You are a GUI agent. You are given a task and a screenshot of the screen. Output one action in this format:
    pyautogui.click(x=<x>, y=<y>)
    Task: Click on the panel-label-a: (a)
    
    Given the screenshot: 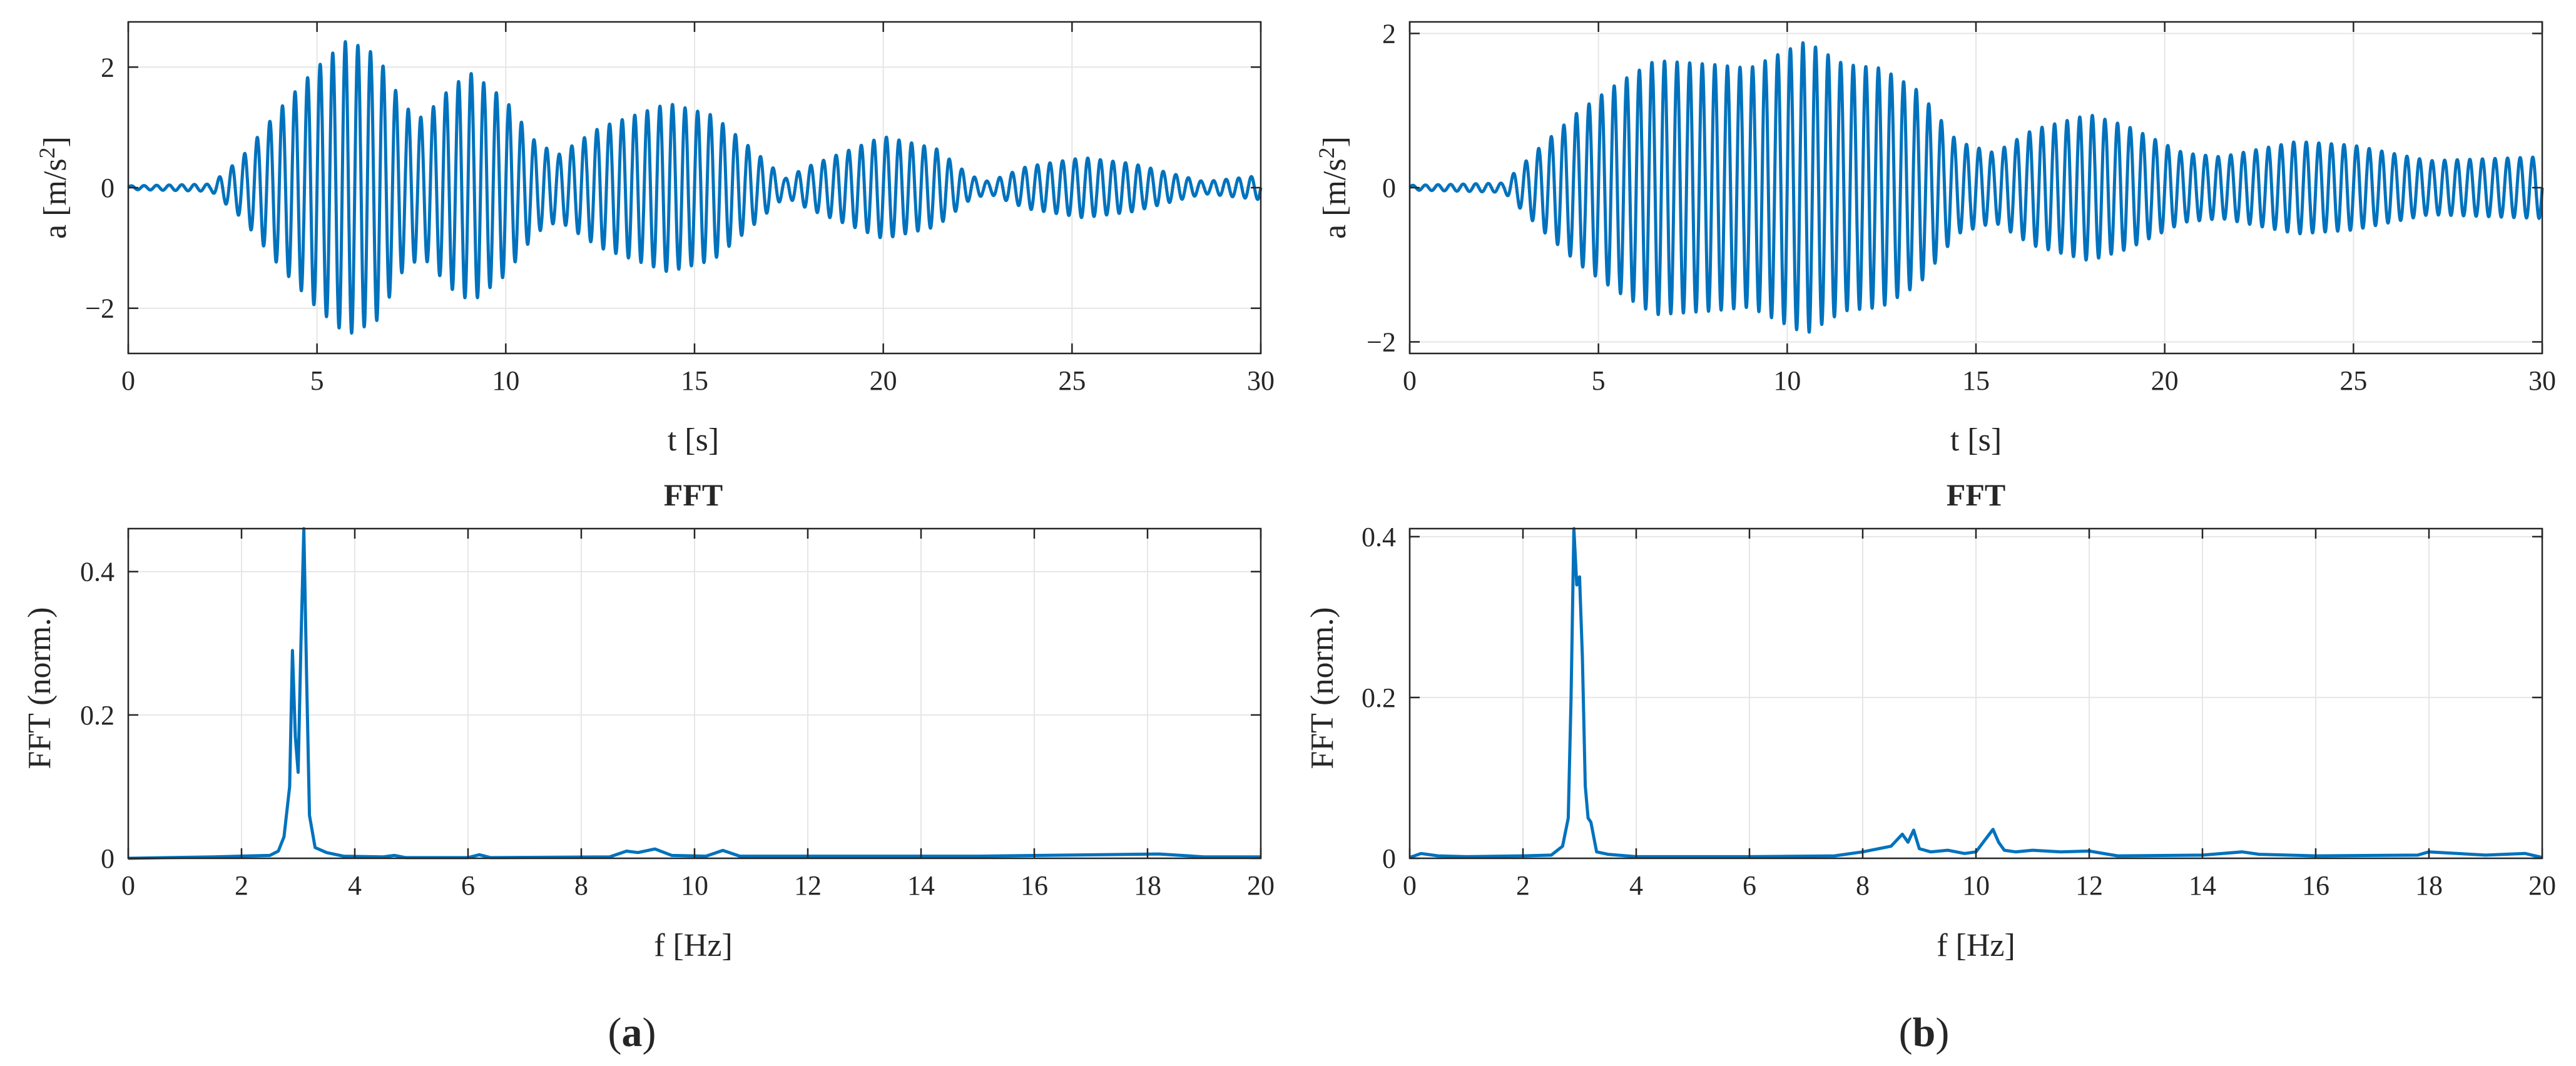 What is the action you would take?
    pyautogui.click(x=632, y=1032)
    